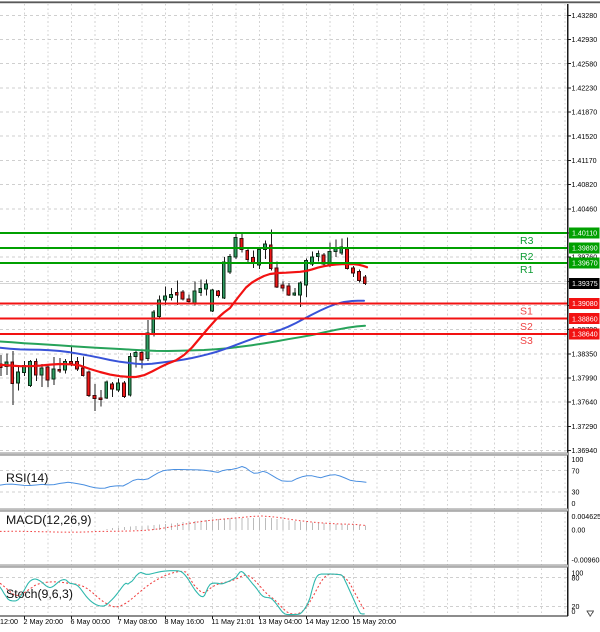 This screenshot has height=632, width=600. I want to click on svg-text: 30, so click(576, 493).